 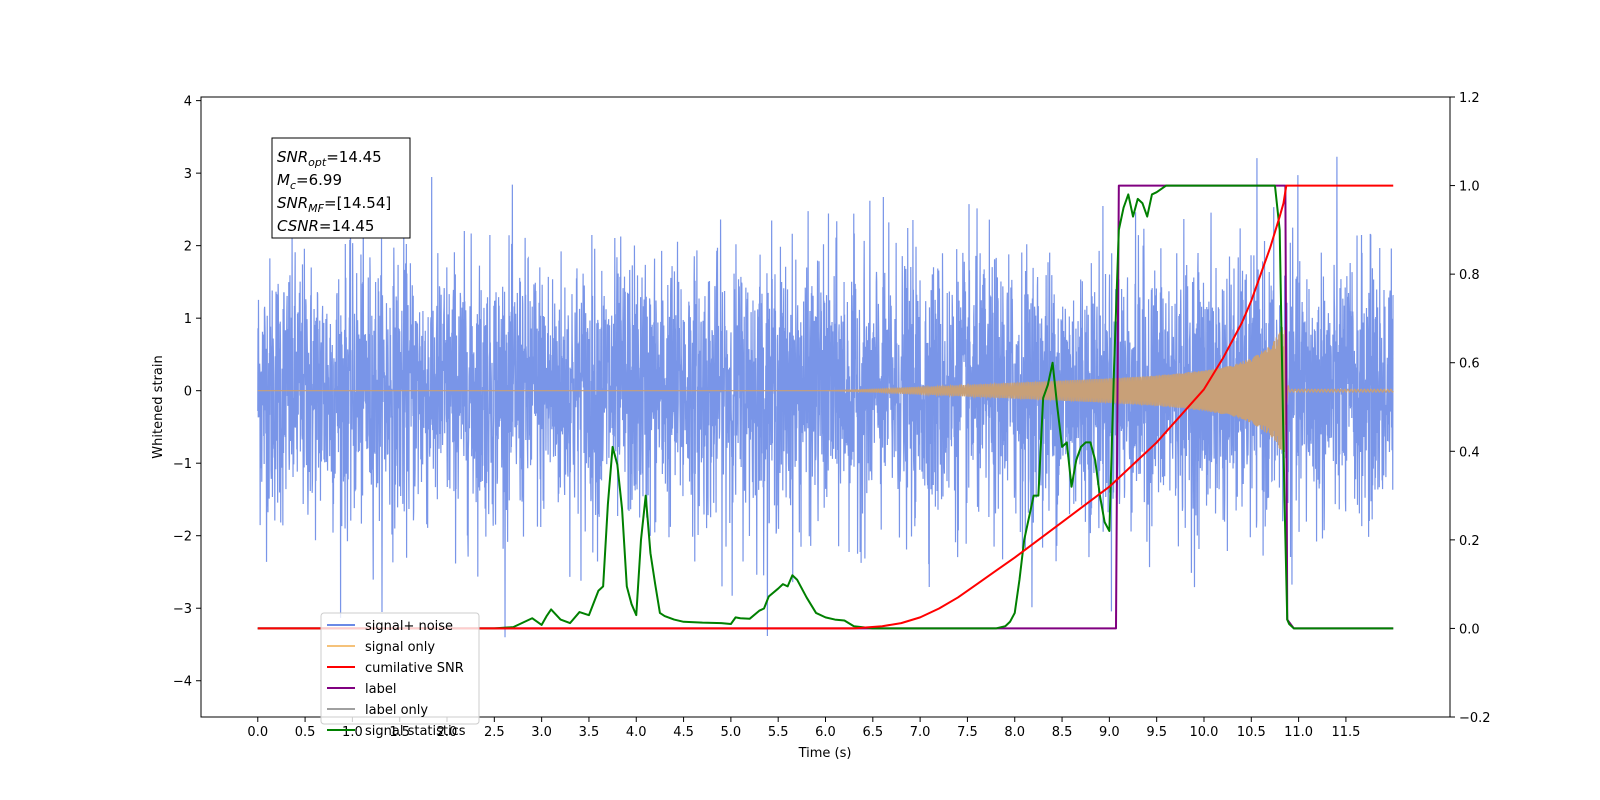 I want to click on legend-label: label, so click(x=380, y=689).